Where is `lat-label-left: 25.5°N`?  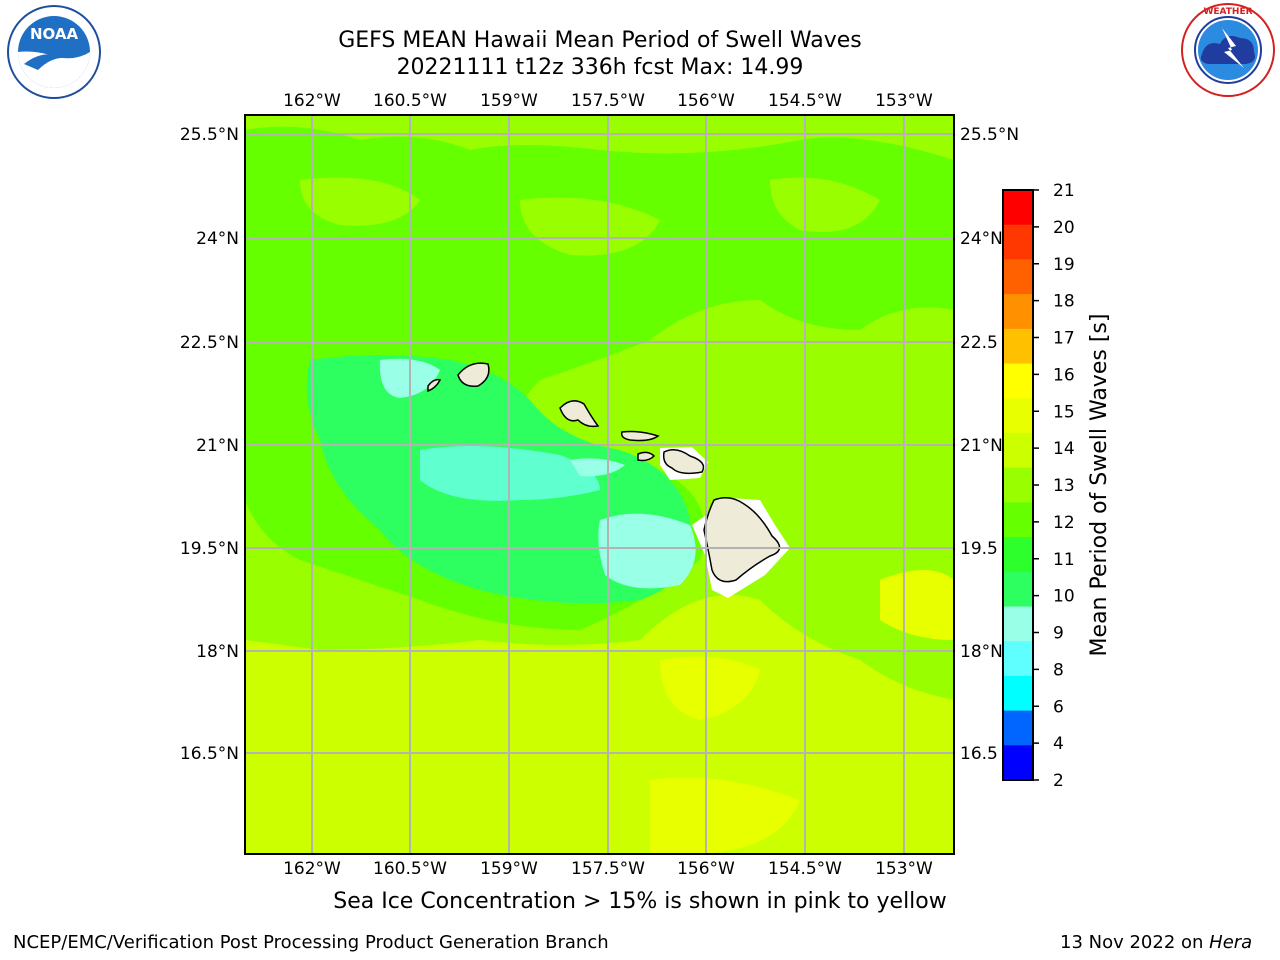 lat-label-left: 25.5°N is located at coordinates (209, 135).